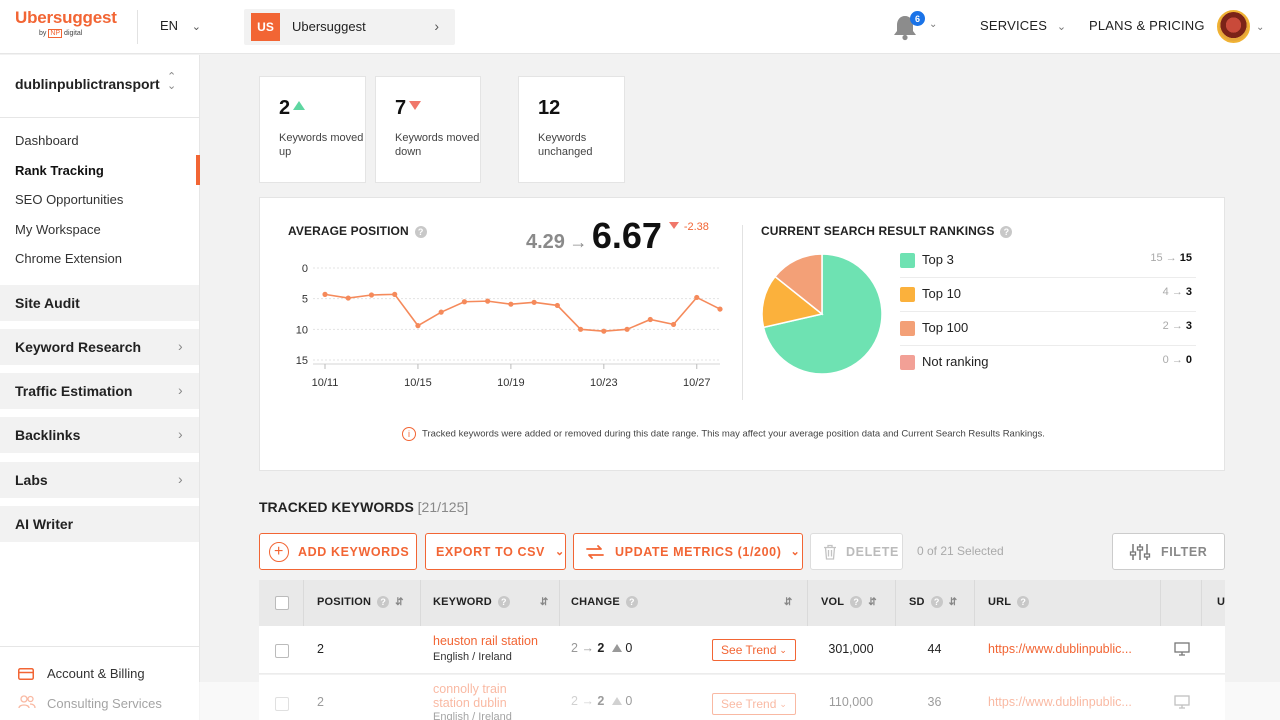  I want to click on ubersuggest-logo: Ubersuggest by NP digital, so click(66, 23).